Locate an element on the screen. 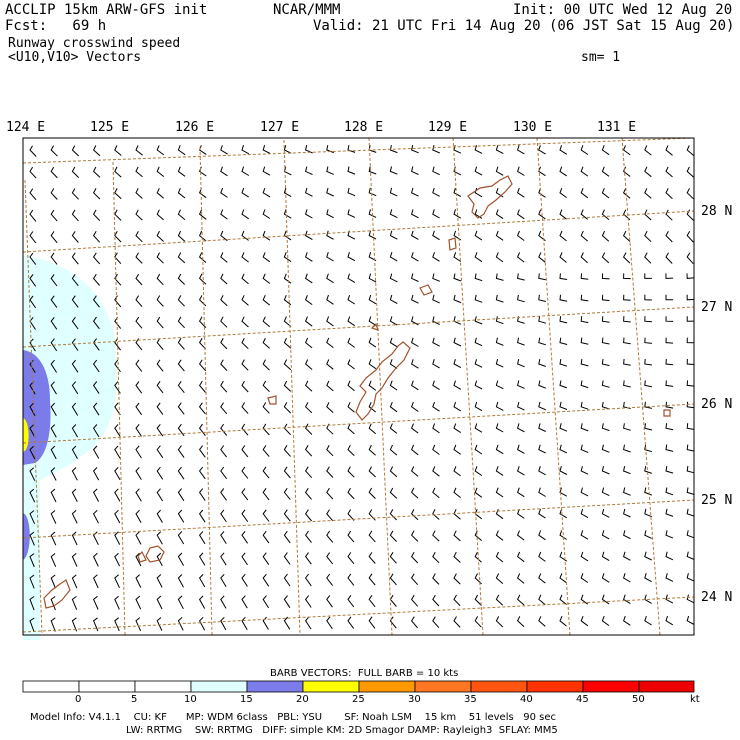 This screenshot has height=740, width=740. lon-label-125: 125 E is located at coordinates (110, 127).